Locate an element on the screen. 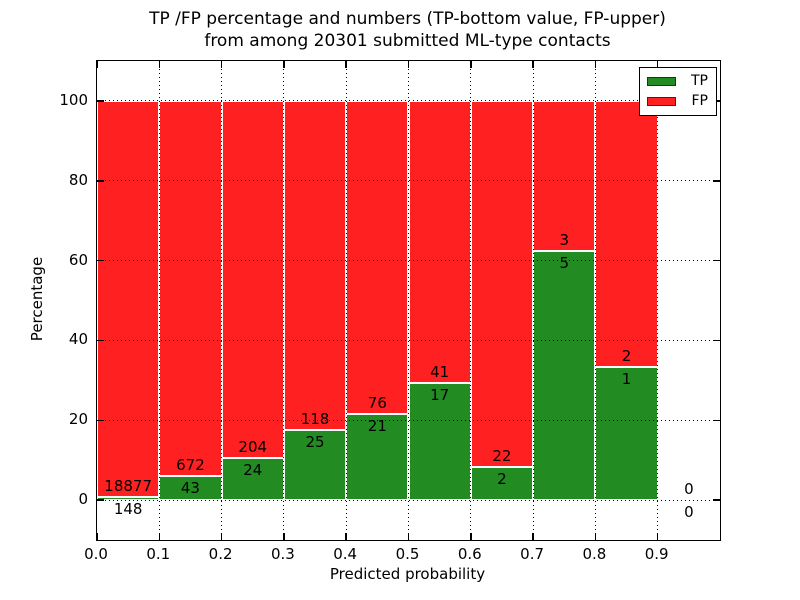 This screenshot has width=800, height=600. bar-label-tp: 25 is located at coordinates (315, 442).